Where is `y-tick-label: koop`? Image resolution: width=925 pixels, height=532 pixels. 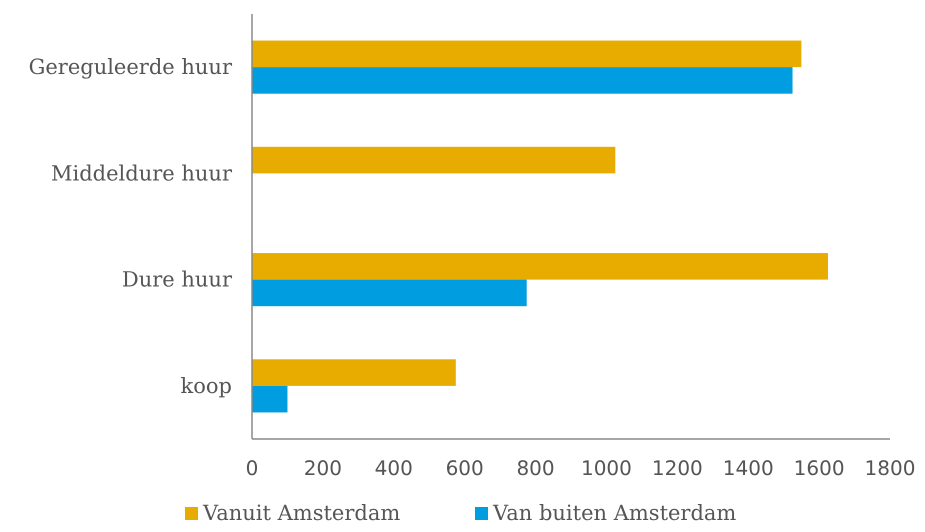
y-tick-label: koop is located at coordinates (206, 386).